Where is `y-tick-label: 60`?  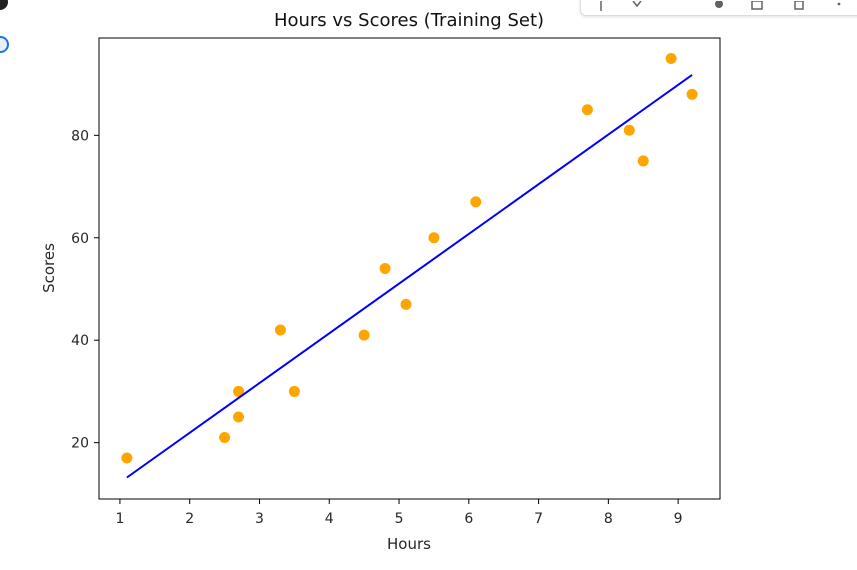
y-tick-label: 60 is located at coordinates (80, 239).